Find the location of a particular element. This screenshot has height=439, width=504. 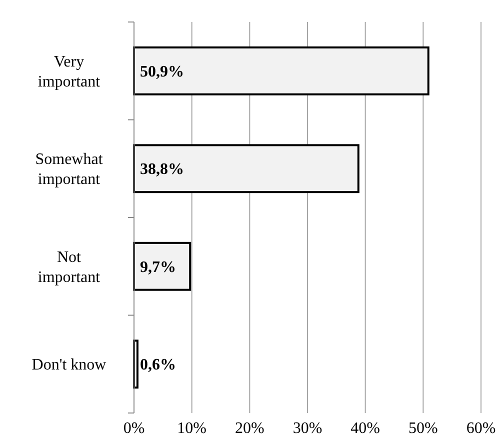

x-tick-label: 0% is located at coordinates (134, 428).